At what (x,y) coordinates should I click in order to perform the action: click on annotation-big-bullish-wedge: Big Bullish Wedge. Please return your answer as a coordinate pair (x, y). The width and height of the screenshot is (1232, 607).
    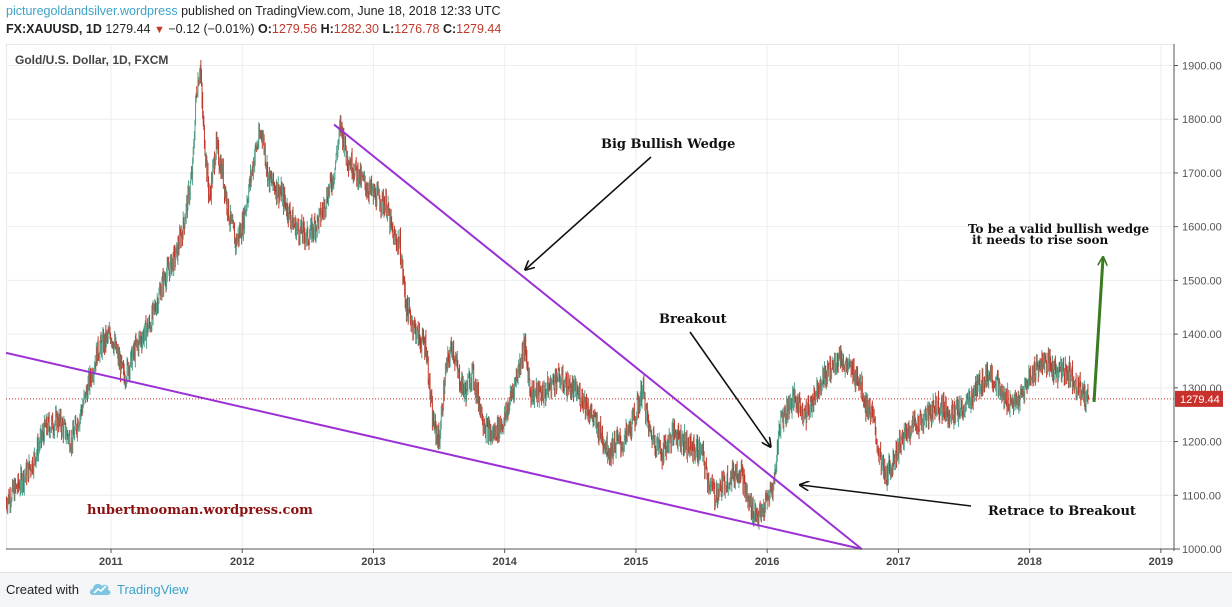
    Looking at the image, I should click on (668, 144).